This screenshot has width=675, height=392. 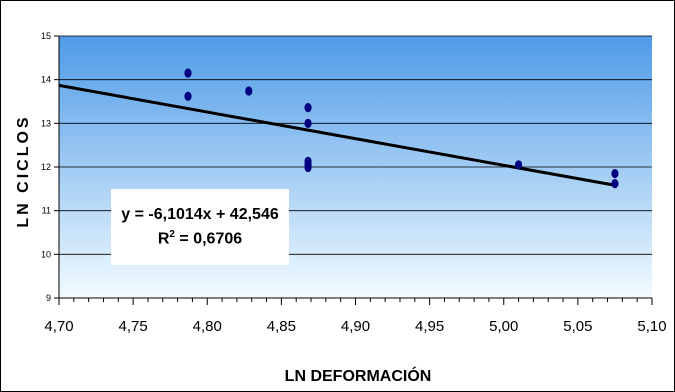 I want to click on y-tick-label: 12, so click(x=46, y=167).